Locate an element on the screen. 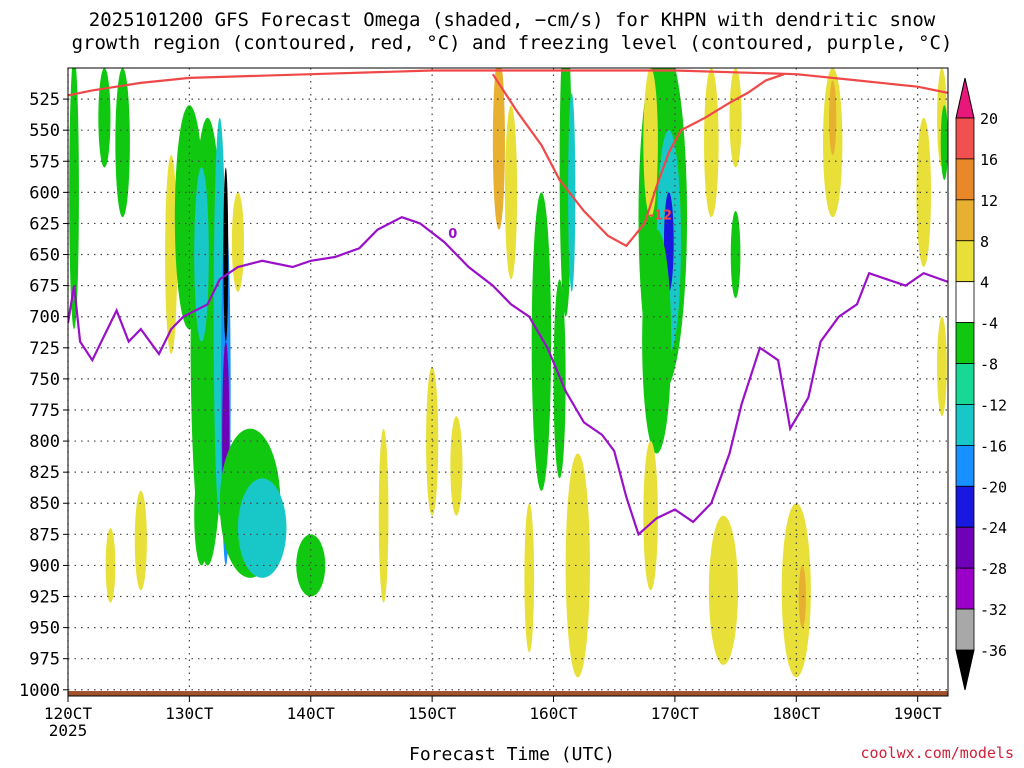  y-tick-label: 675 is located at coordinates (44, 287).